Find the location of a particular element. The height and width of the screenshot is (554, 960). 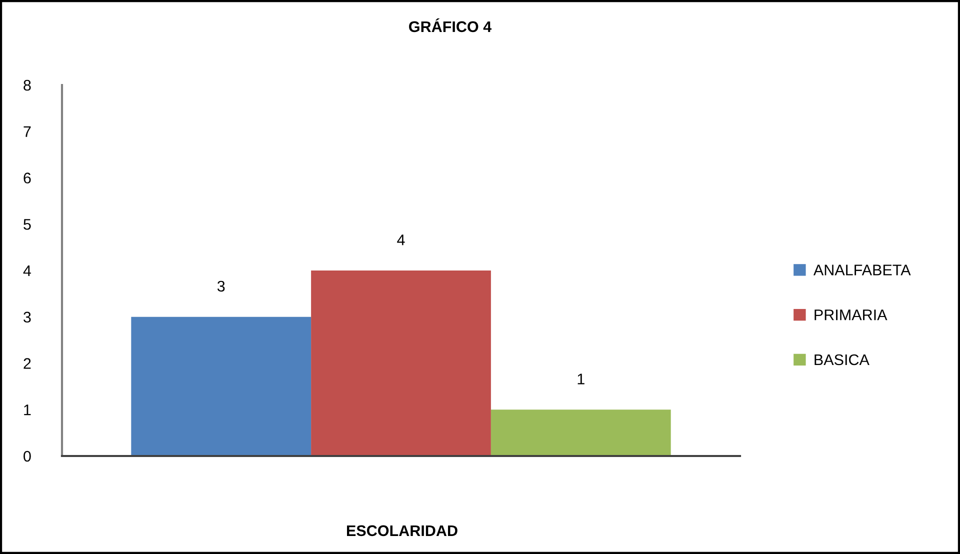

y-tick-label: 5 is located at coordinates (27, 224).